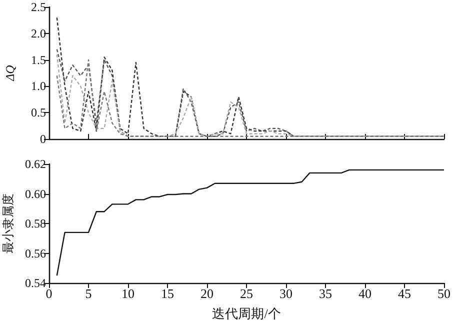 Image resolution: width=454 pixels, height=327 pixels. Describe the element at coordinates (88, 293) in the screenshot. I see `x-tick-label: 5` at that location.